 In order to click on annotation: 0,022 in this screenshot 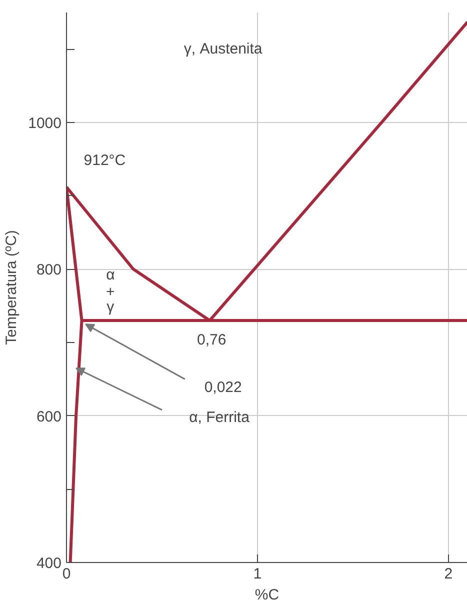, I will do `click(223, 387)`.